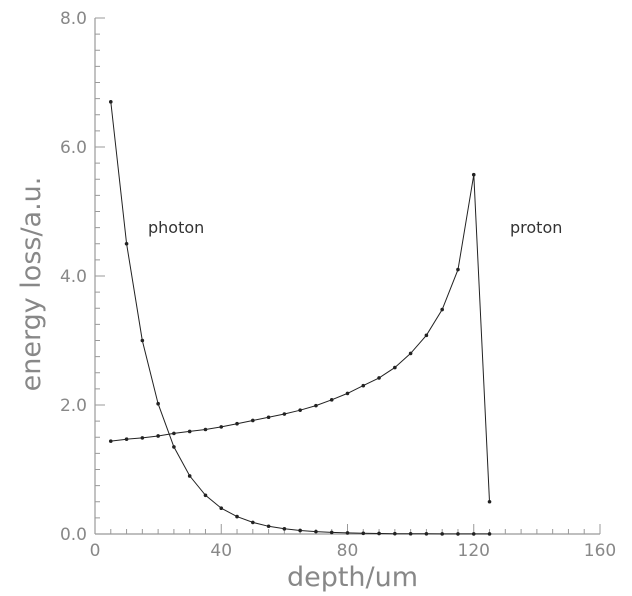 This screenshot has width=632, height=596. Describe the element at coordinates (176, 227) in the screenshot. I see `photon-label: photon` at that location.